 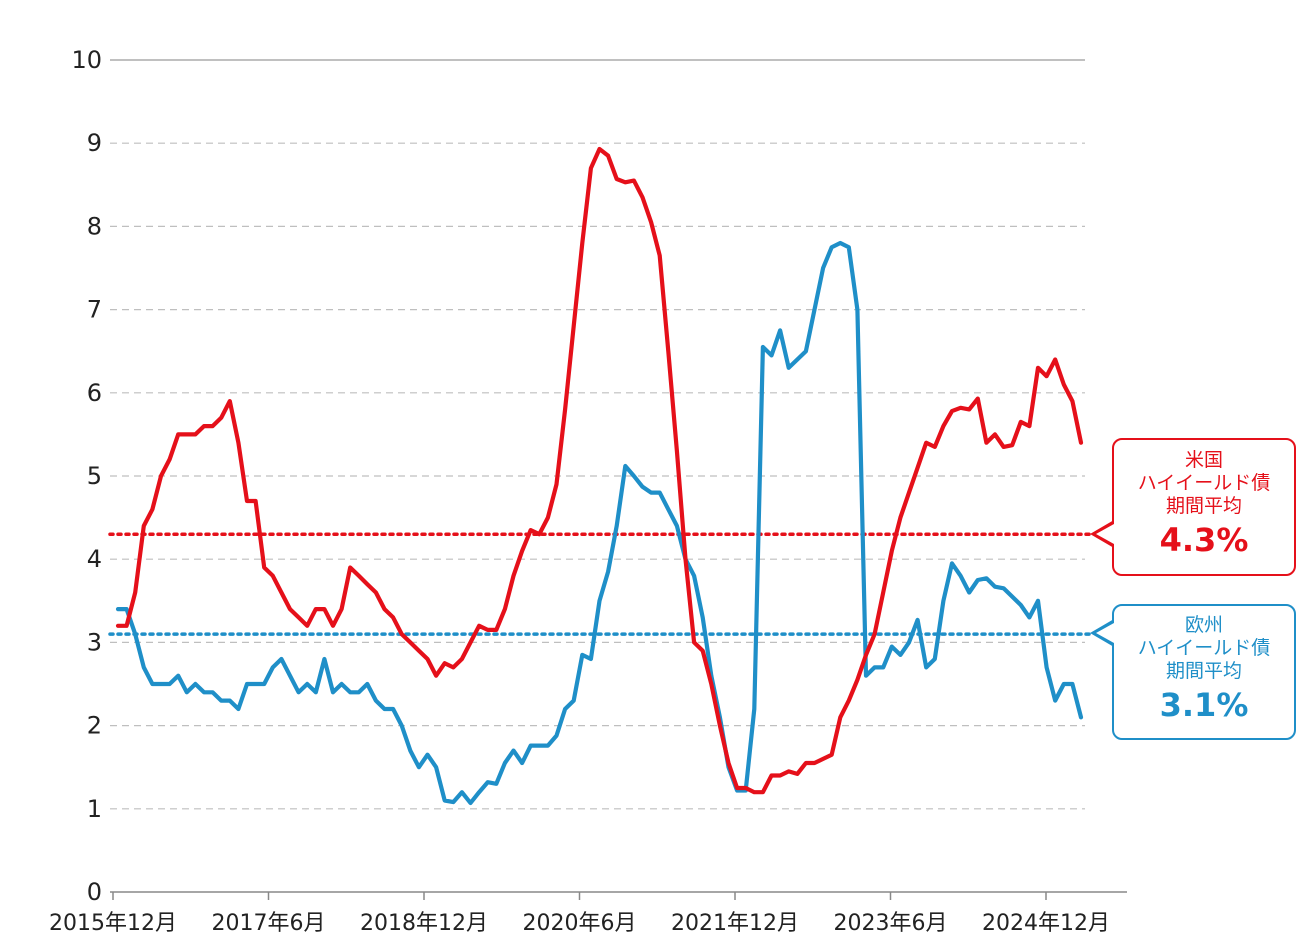 What do you see at coordinates (1204, 540) in the screenshot?
I see `us-callout-value: 4.3%` at bounding box center [1204, 540].